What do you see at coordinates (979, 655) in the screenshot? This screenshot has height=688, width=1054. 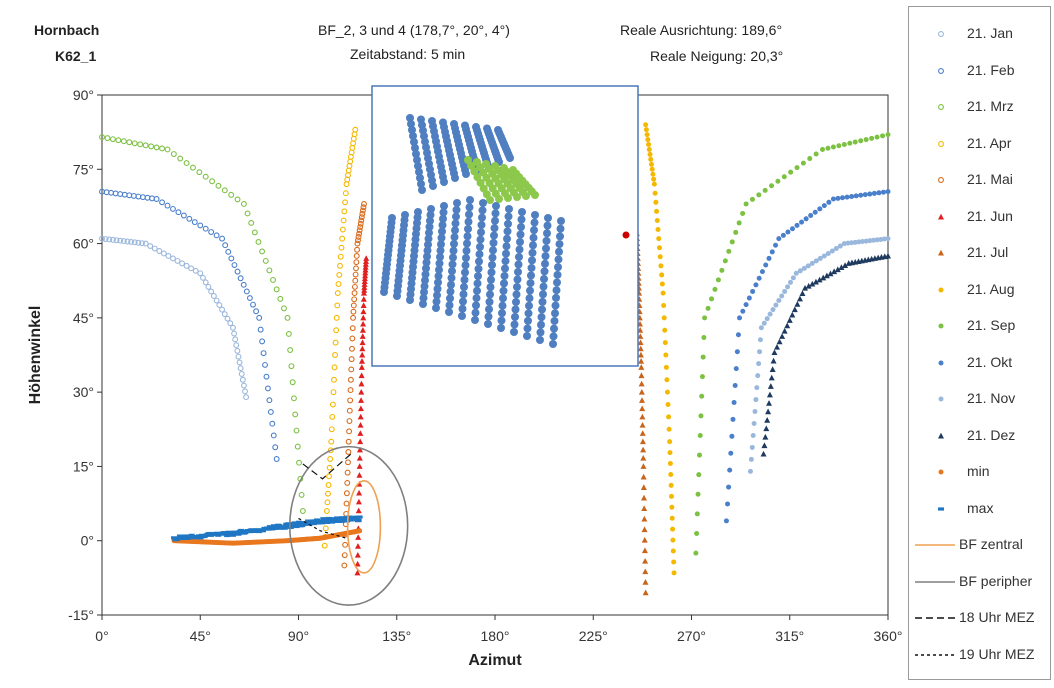 I see `legend-item: 19 Uhr MEZ` at bounding box center [979, 655].